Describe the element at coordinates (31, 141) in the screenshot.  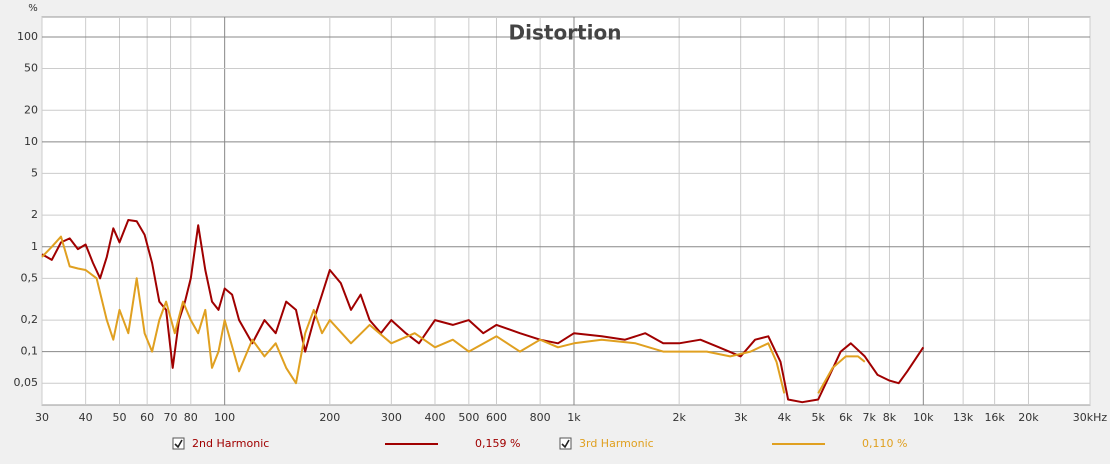
I see `y-tick-label: 10` at that location.